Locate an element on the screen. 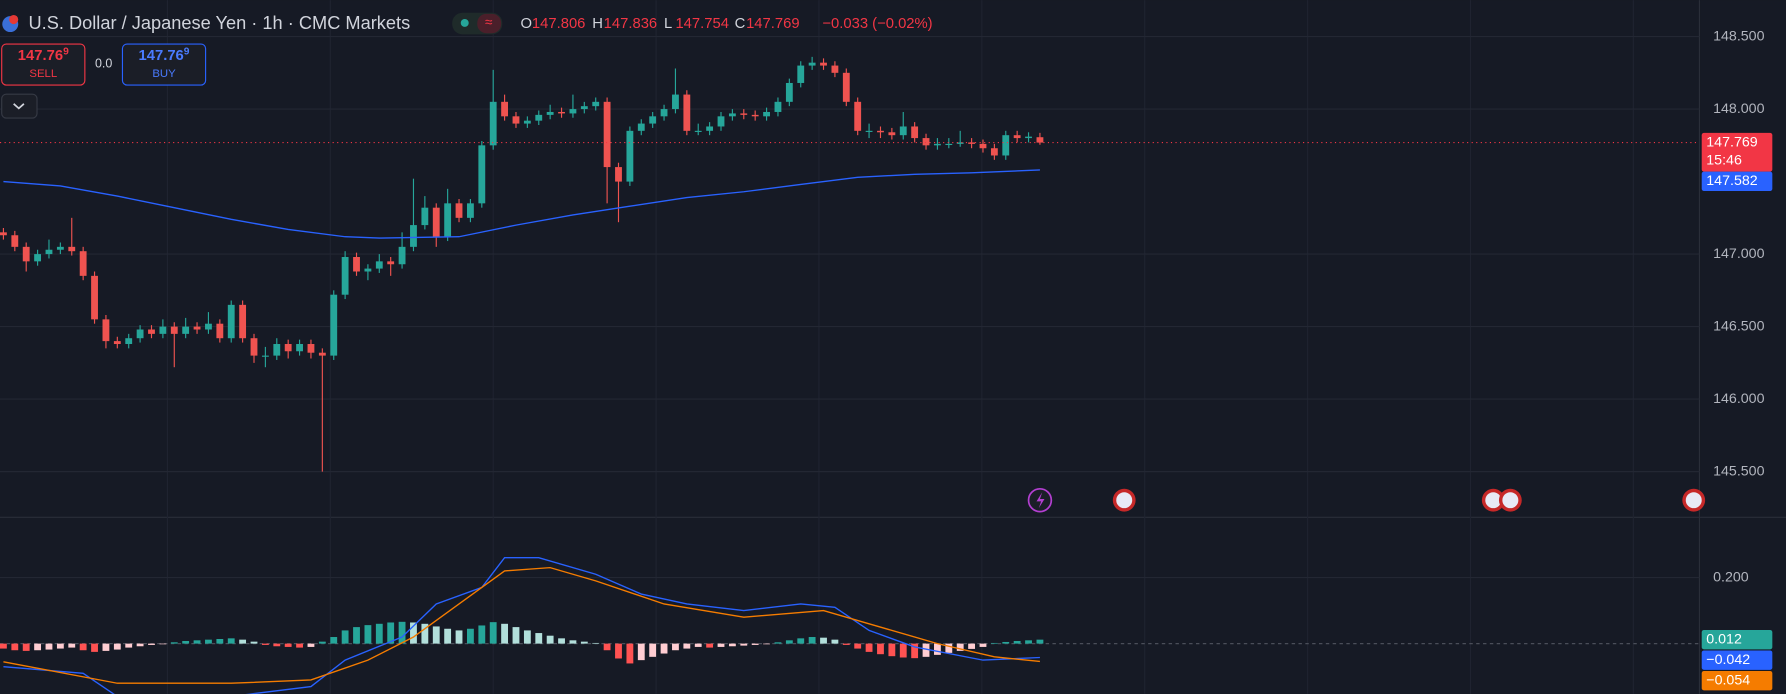 The width and height of the screenshot is (1786, 694). ohlc-legend: O 147.806 H 147.836 L 147.754 C 147.769 is located at coordinates (660, 24).